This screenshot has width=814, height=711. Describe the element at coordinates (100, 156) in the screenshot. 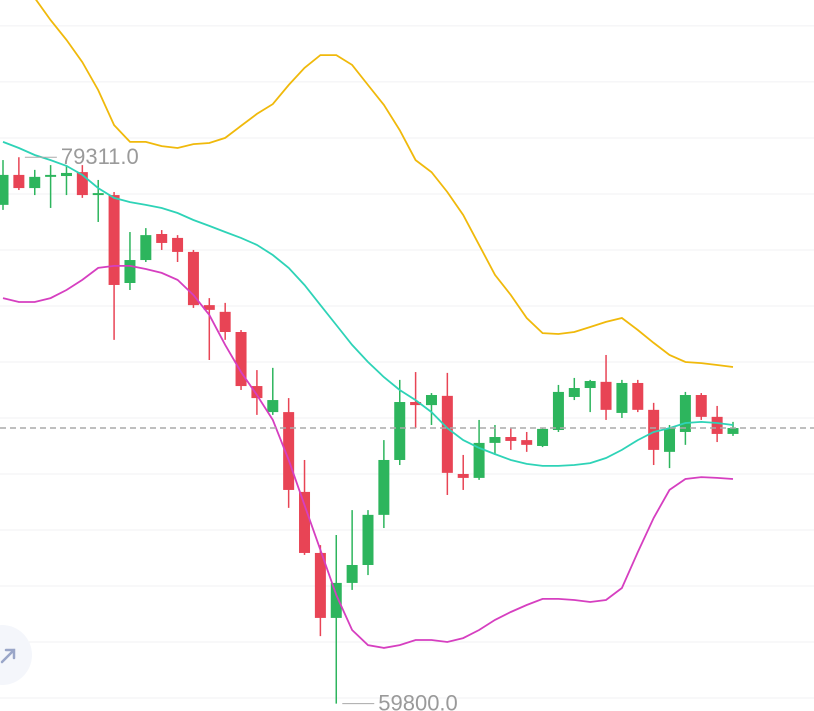

I see `extreme-label: 79311.0` at that location.